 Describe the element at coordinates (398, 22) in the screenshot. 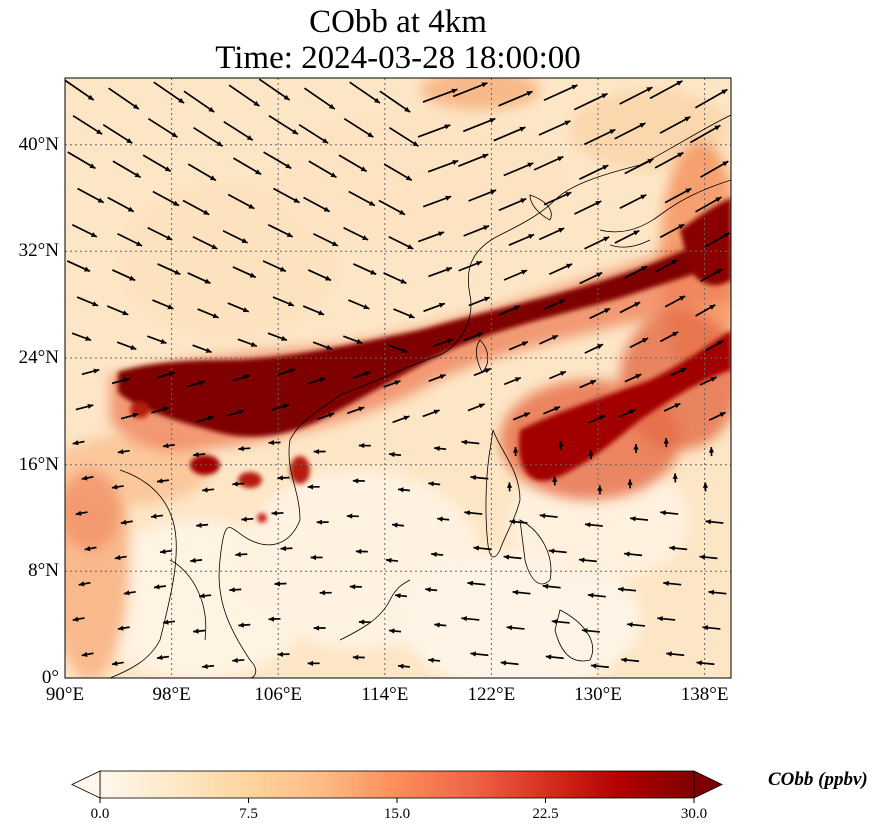

I see `map-title: CObb at 4km` at that location.